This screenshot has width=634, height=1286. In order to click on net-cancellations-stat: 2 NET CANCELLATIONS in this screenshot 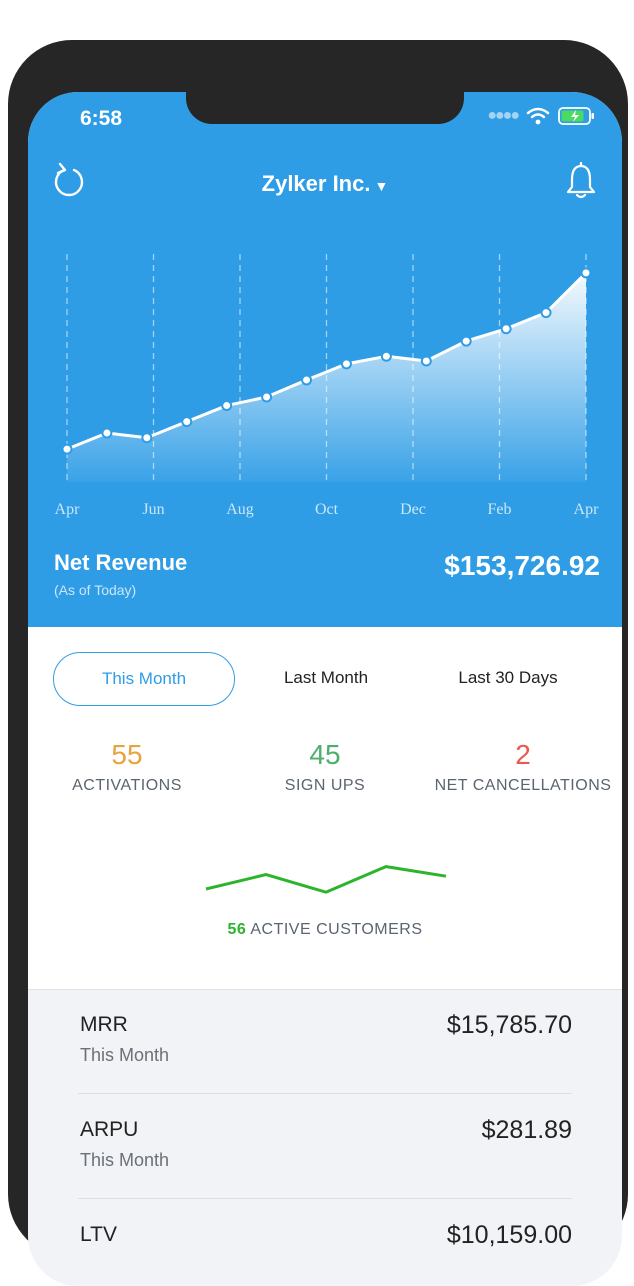, I will do `click(523, 767)`.